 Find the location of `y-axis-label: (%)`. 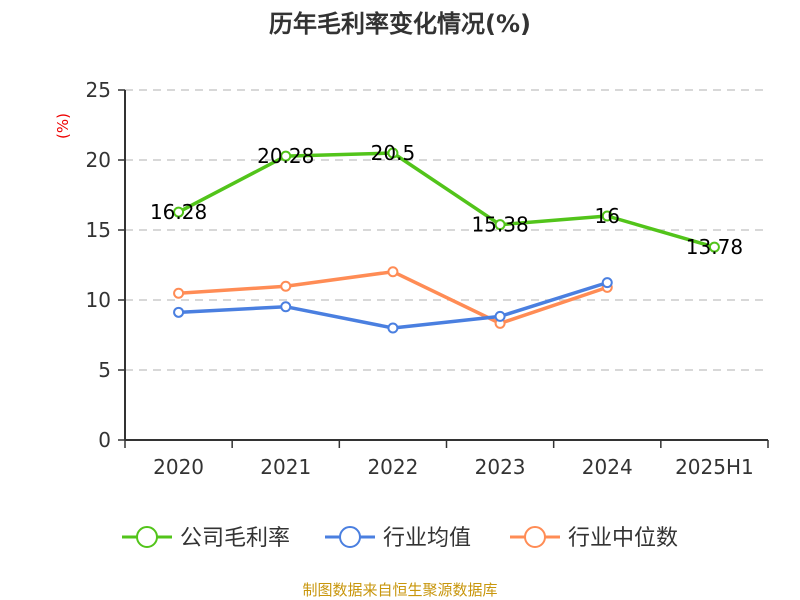

y-axis-label: (%) is located at coordinates (63, 126).